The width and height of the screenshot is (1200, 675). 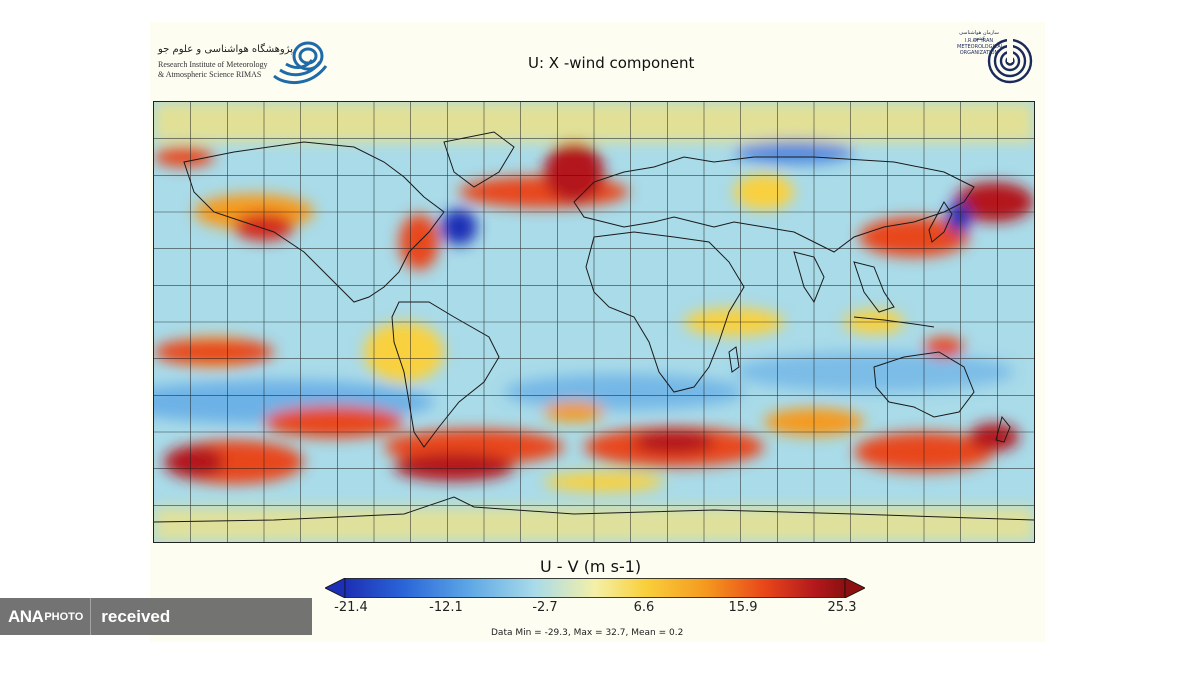 I want to click on colorbar-gradient, so click(x=595, y=588).